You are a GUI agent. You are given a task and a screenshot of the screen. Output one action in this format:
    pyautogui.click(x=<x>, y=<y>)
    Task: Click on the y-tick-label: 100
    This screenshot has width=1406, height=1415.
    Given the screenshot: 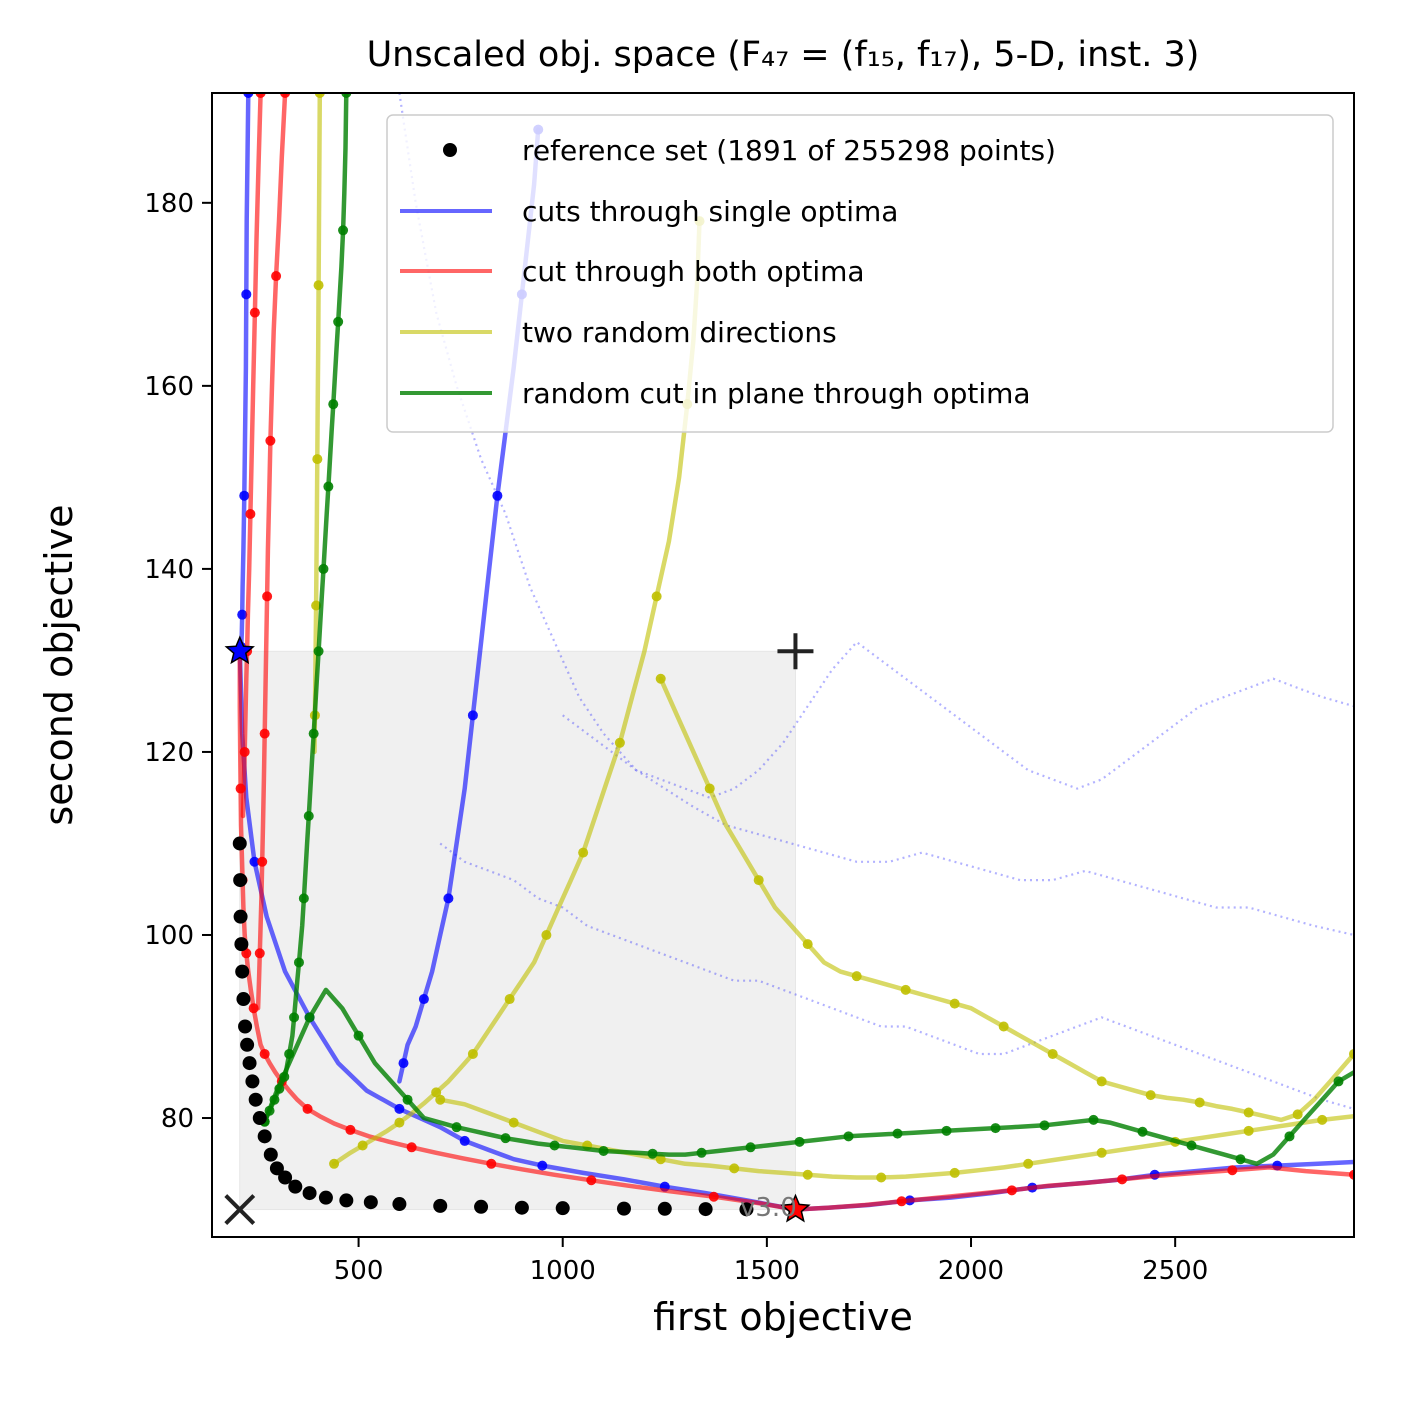 What is the action you would take?
    pyautogui.click(x=169, y=936)
    